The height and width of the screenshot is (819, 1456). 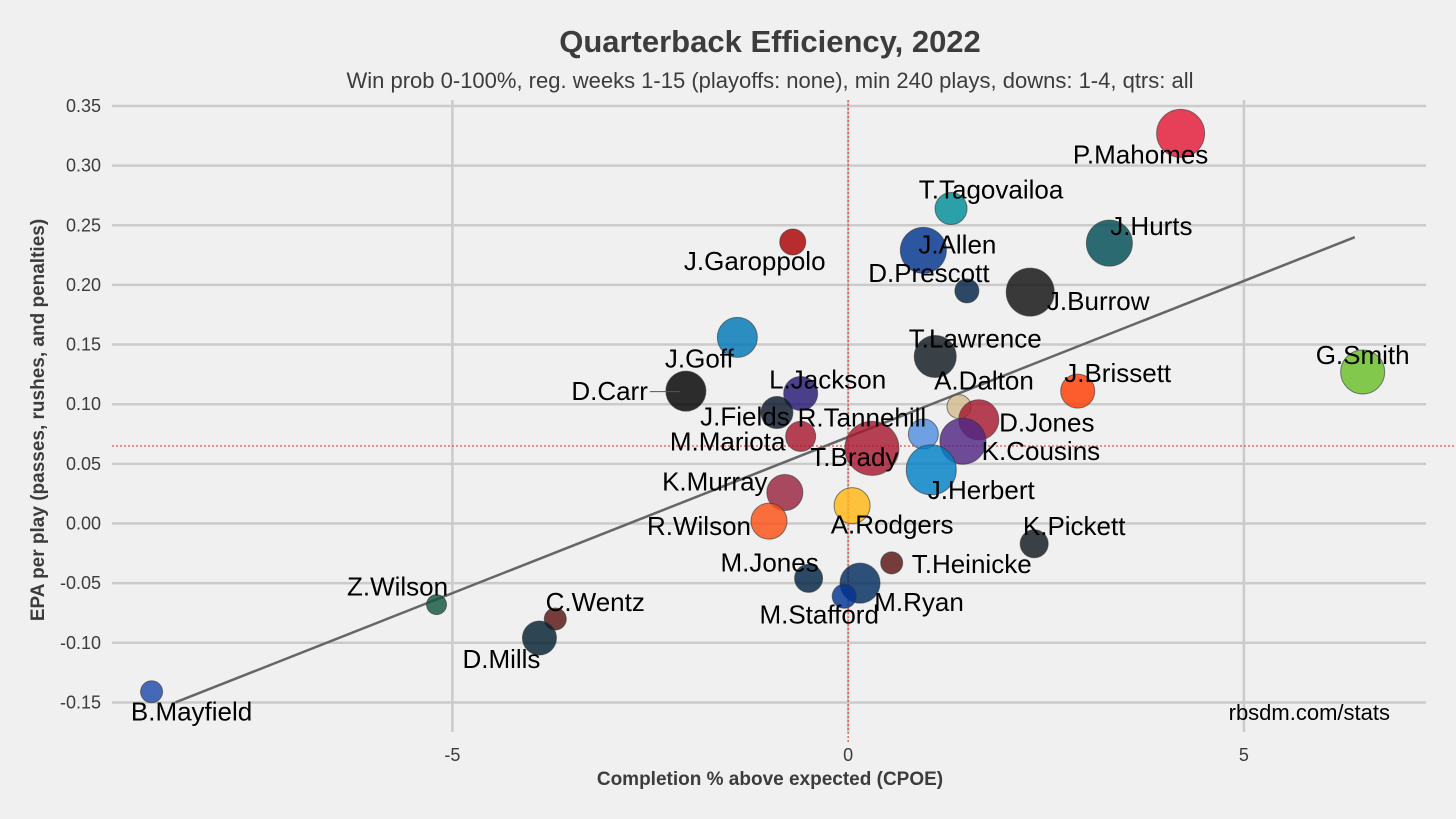 What do you see at coordinates (793, 242) in the screenshot?
I see `point-j-garoppolo` at bounding box center [793, 242].